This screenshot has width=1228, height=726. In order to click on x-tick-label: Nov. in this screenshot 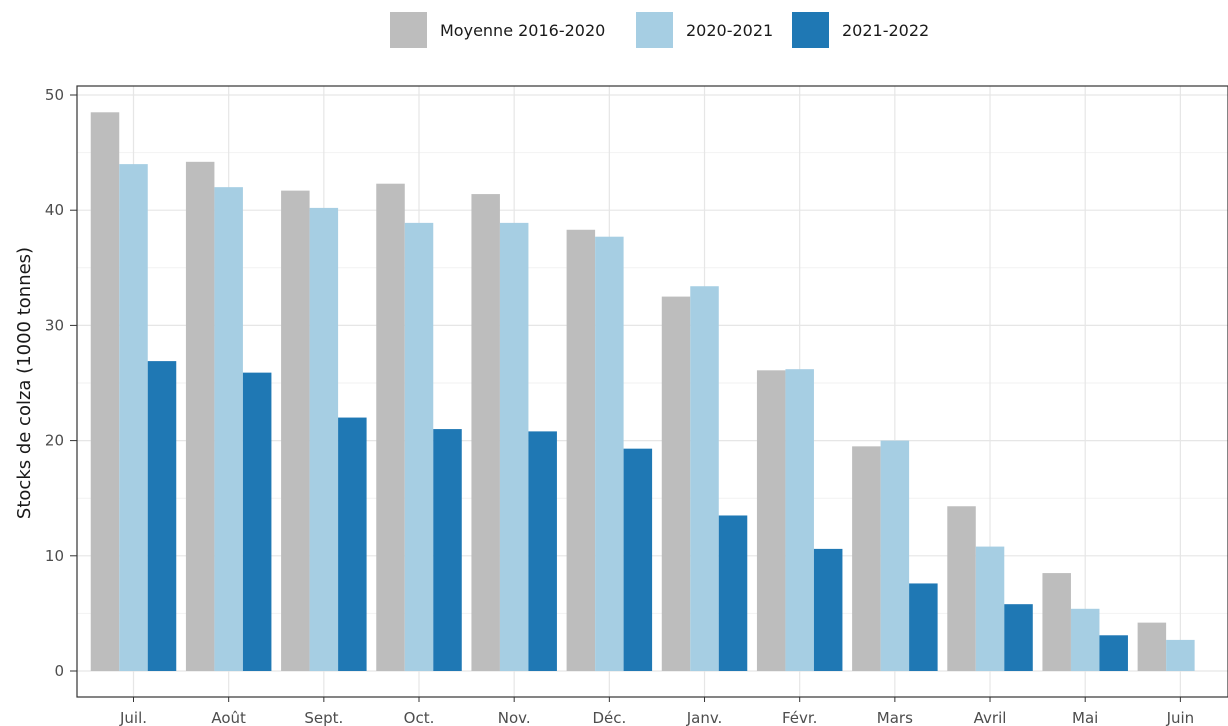, I will do `click(514, 717)`.